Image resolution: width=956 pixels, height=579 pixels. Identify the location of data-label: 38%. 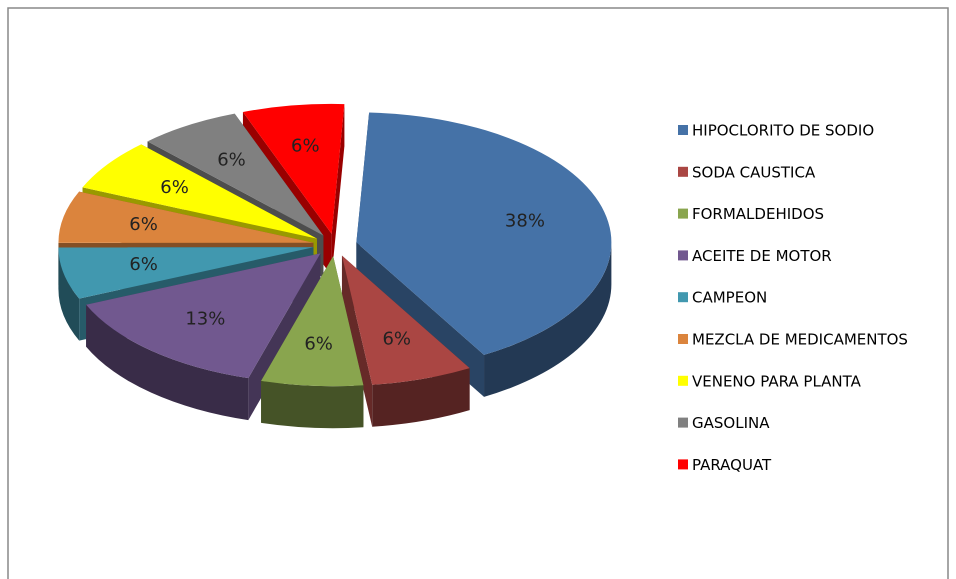
(525, 221).